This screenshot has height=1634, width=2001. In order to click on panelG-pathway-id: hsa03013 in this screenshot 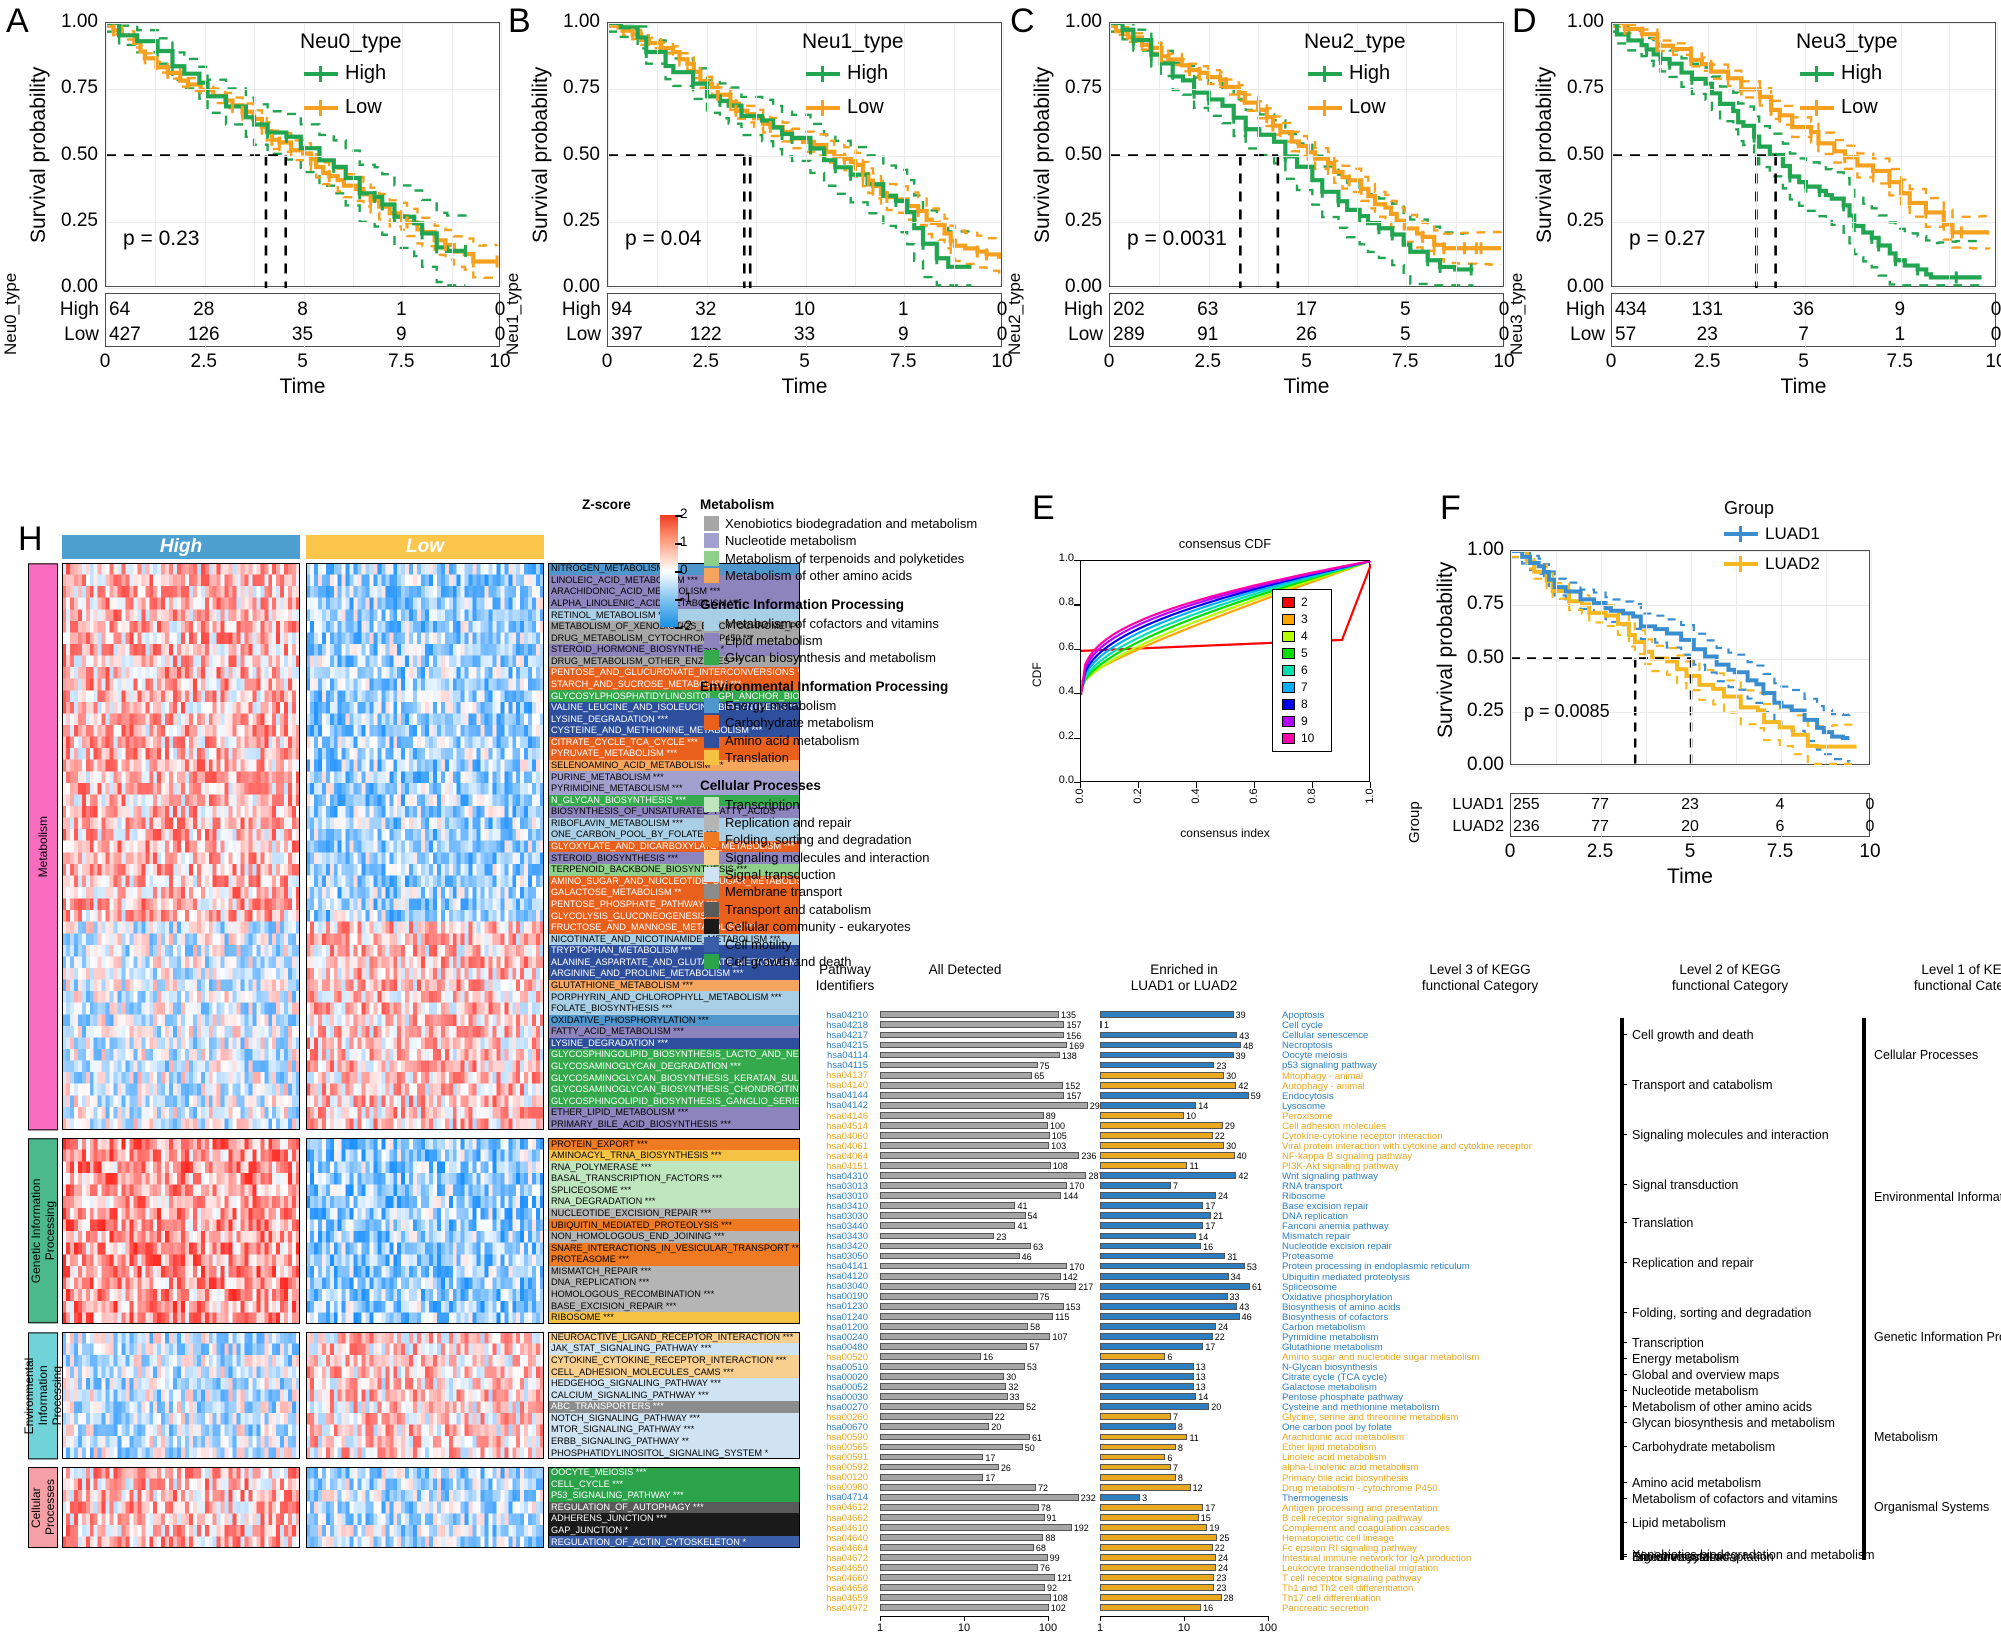, I will do `click(847, 1186)`.